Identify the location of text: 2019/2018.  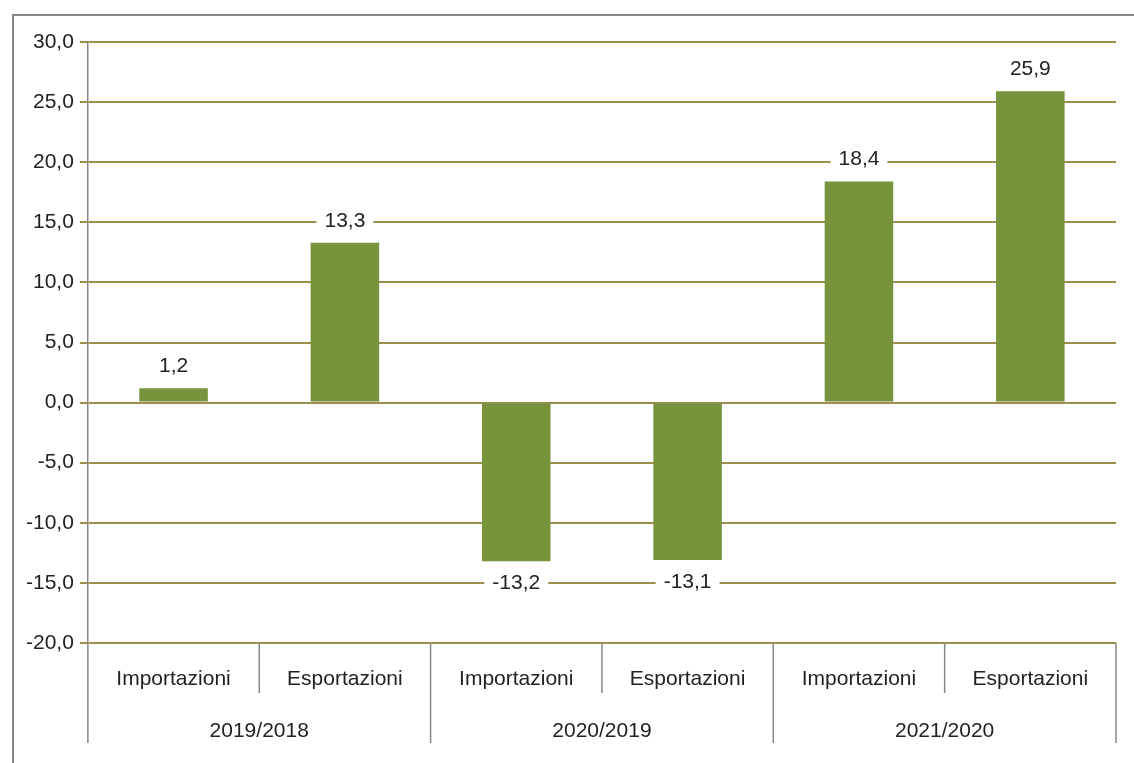
(259, 729).